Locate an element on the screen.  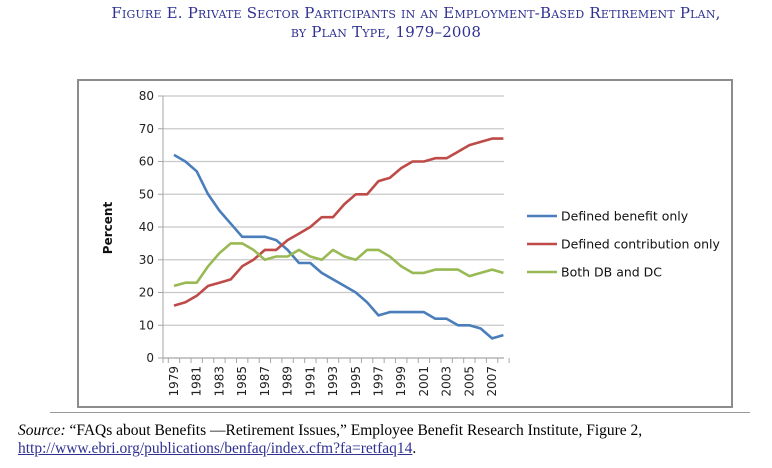
y-tick-label: 60 is located at coordinates (146, 162).